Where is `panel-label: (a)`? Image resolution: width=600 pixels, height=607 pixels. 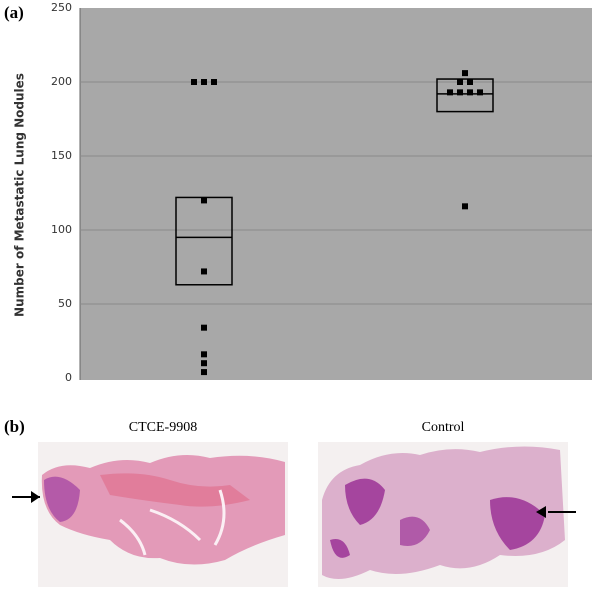 panel-label: (a) is located at coordinates (14, 12).